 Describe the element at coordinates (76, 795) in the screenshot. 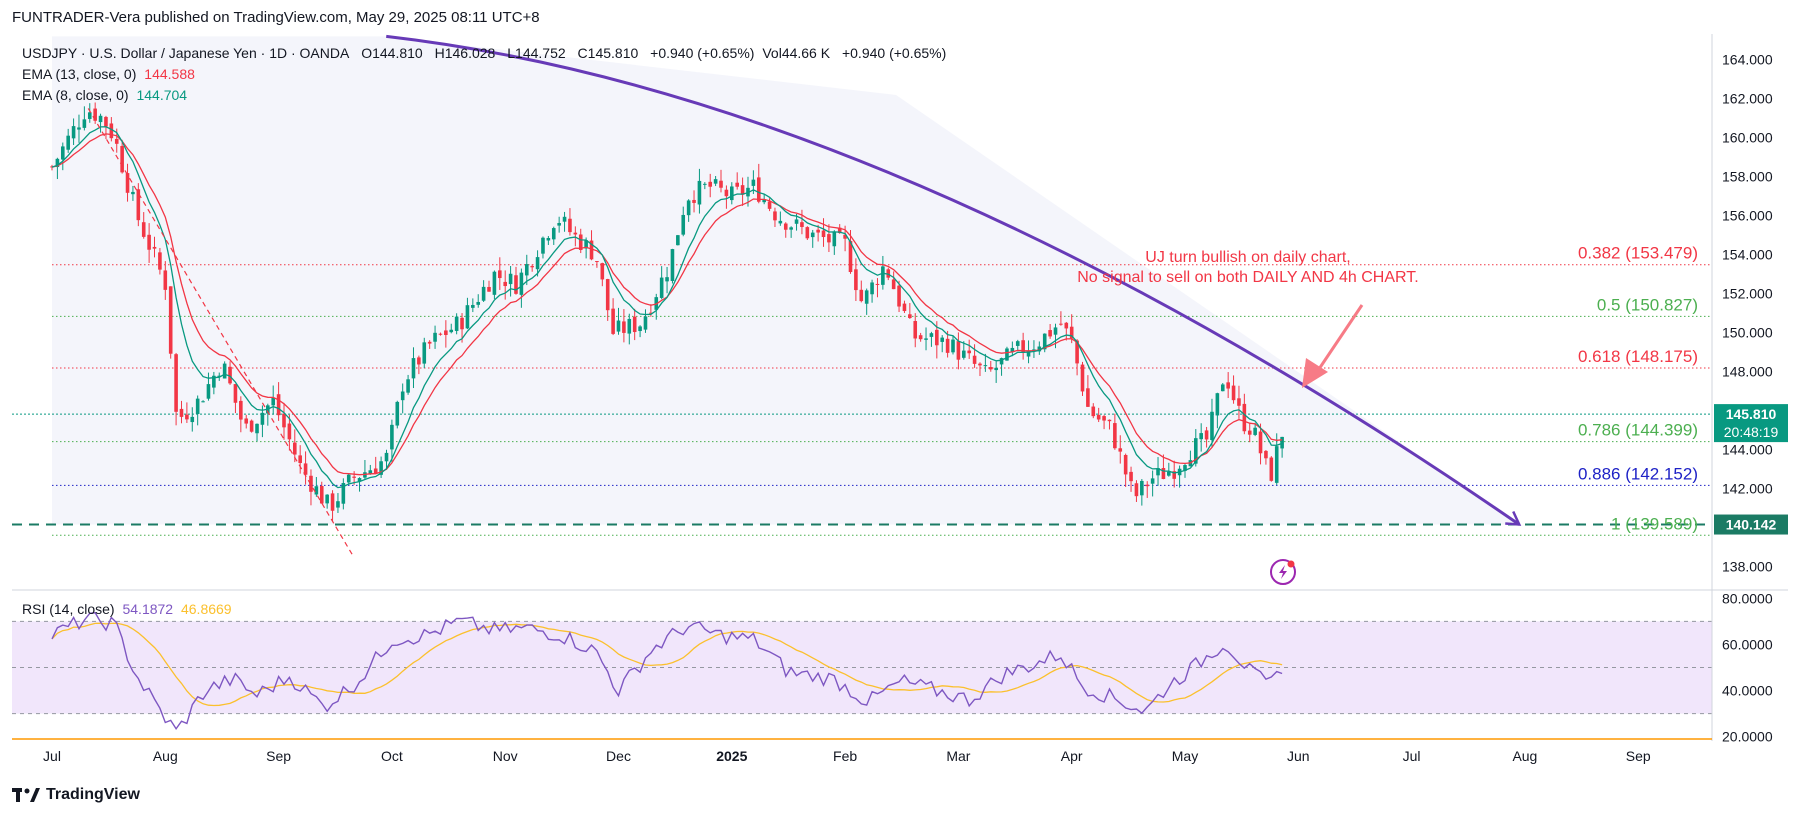

I see `tradingview-brand: TradingView` at that location.